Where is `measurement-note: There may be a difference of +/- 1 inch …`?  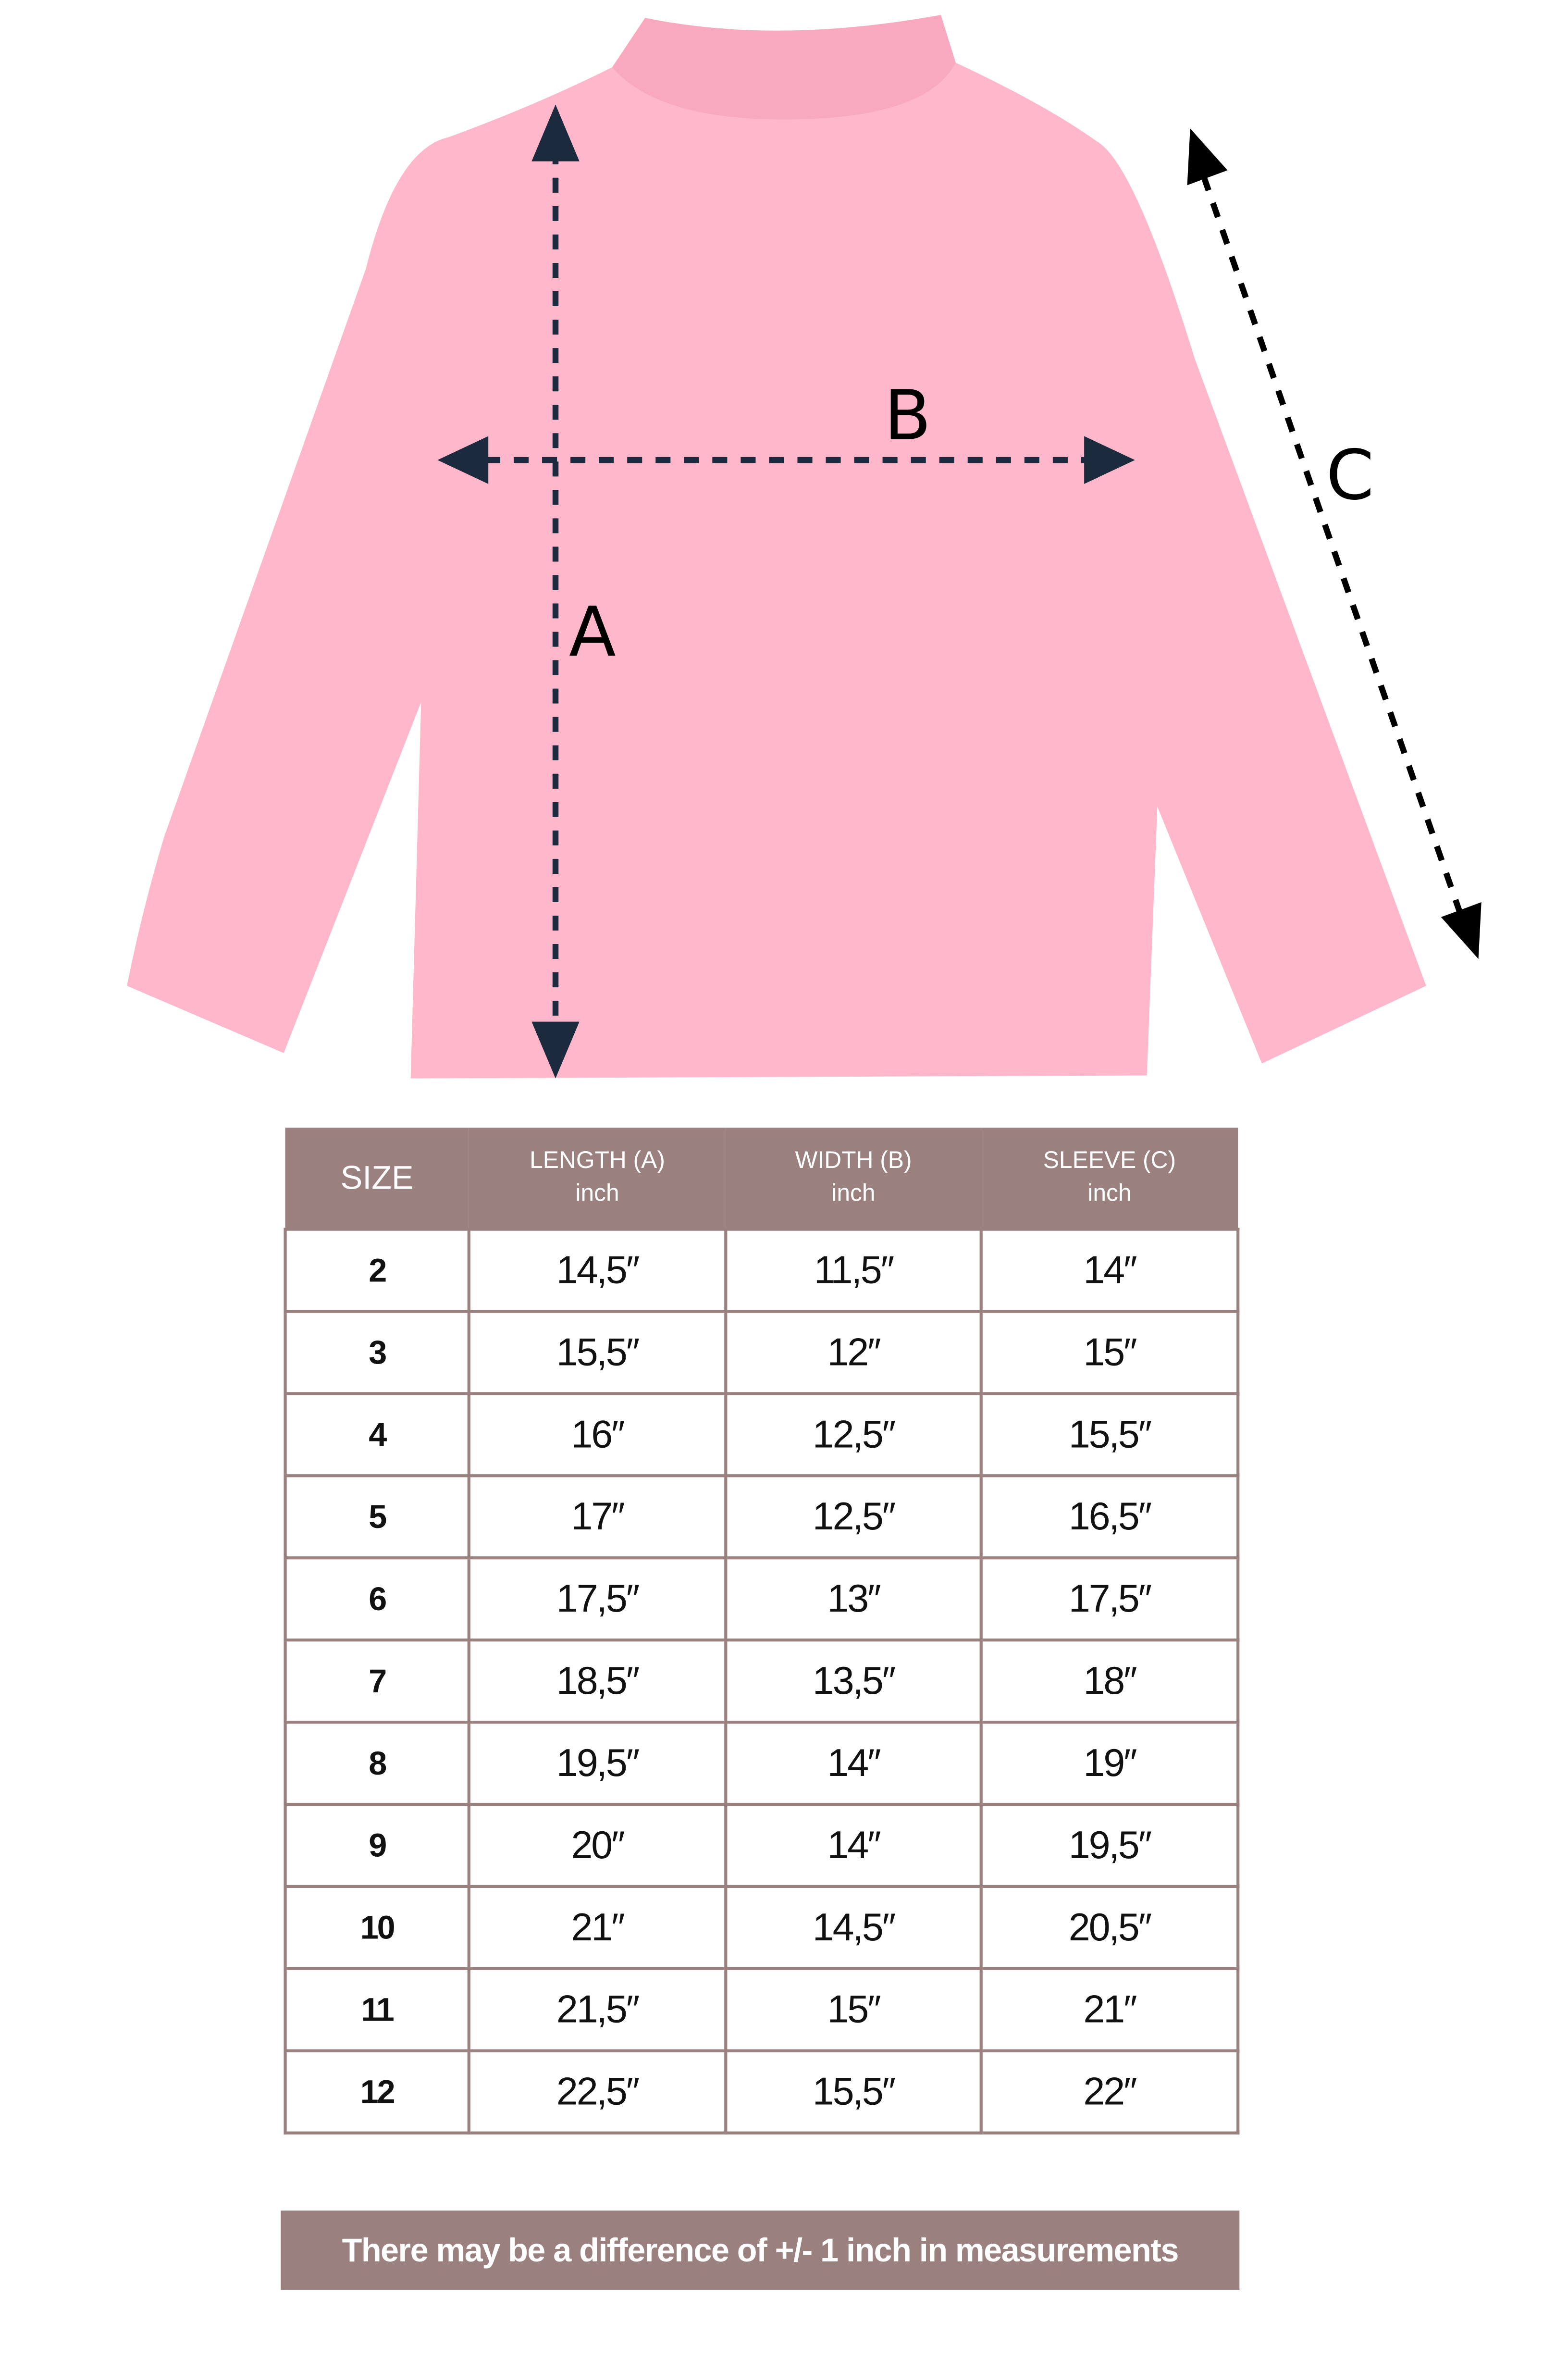
measurement-note: There may be a difference of +/- 1 inch … is located at coordinates (760, 2250).